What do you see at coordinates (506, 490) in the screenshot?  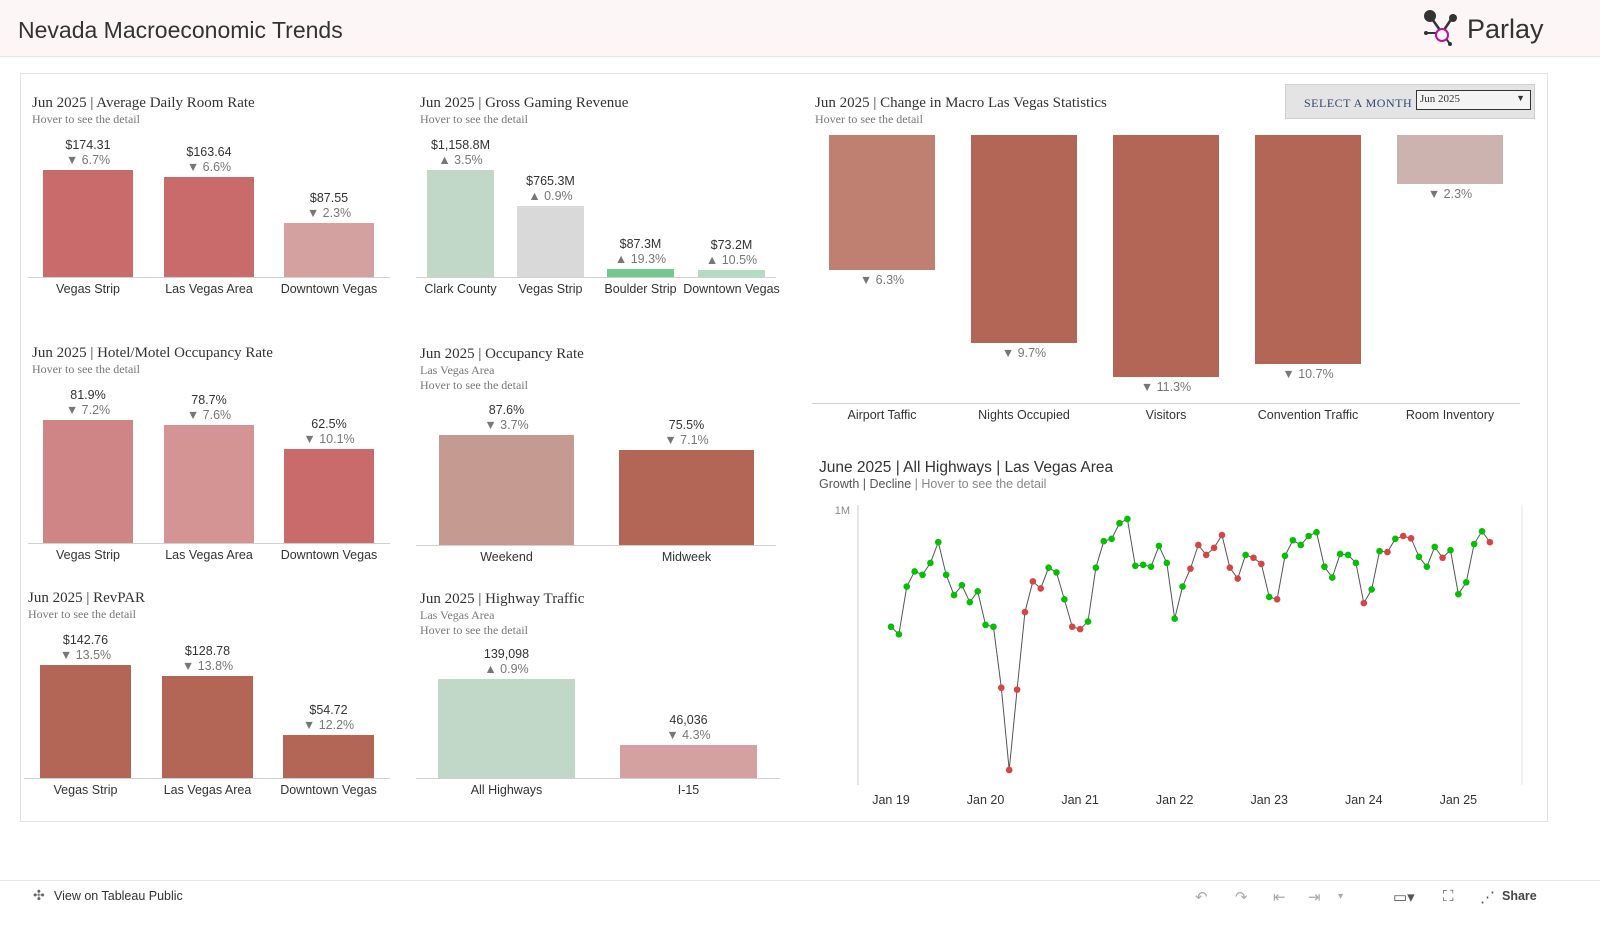 I see `occ_rate-bar` at bounding box center [506, 490].